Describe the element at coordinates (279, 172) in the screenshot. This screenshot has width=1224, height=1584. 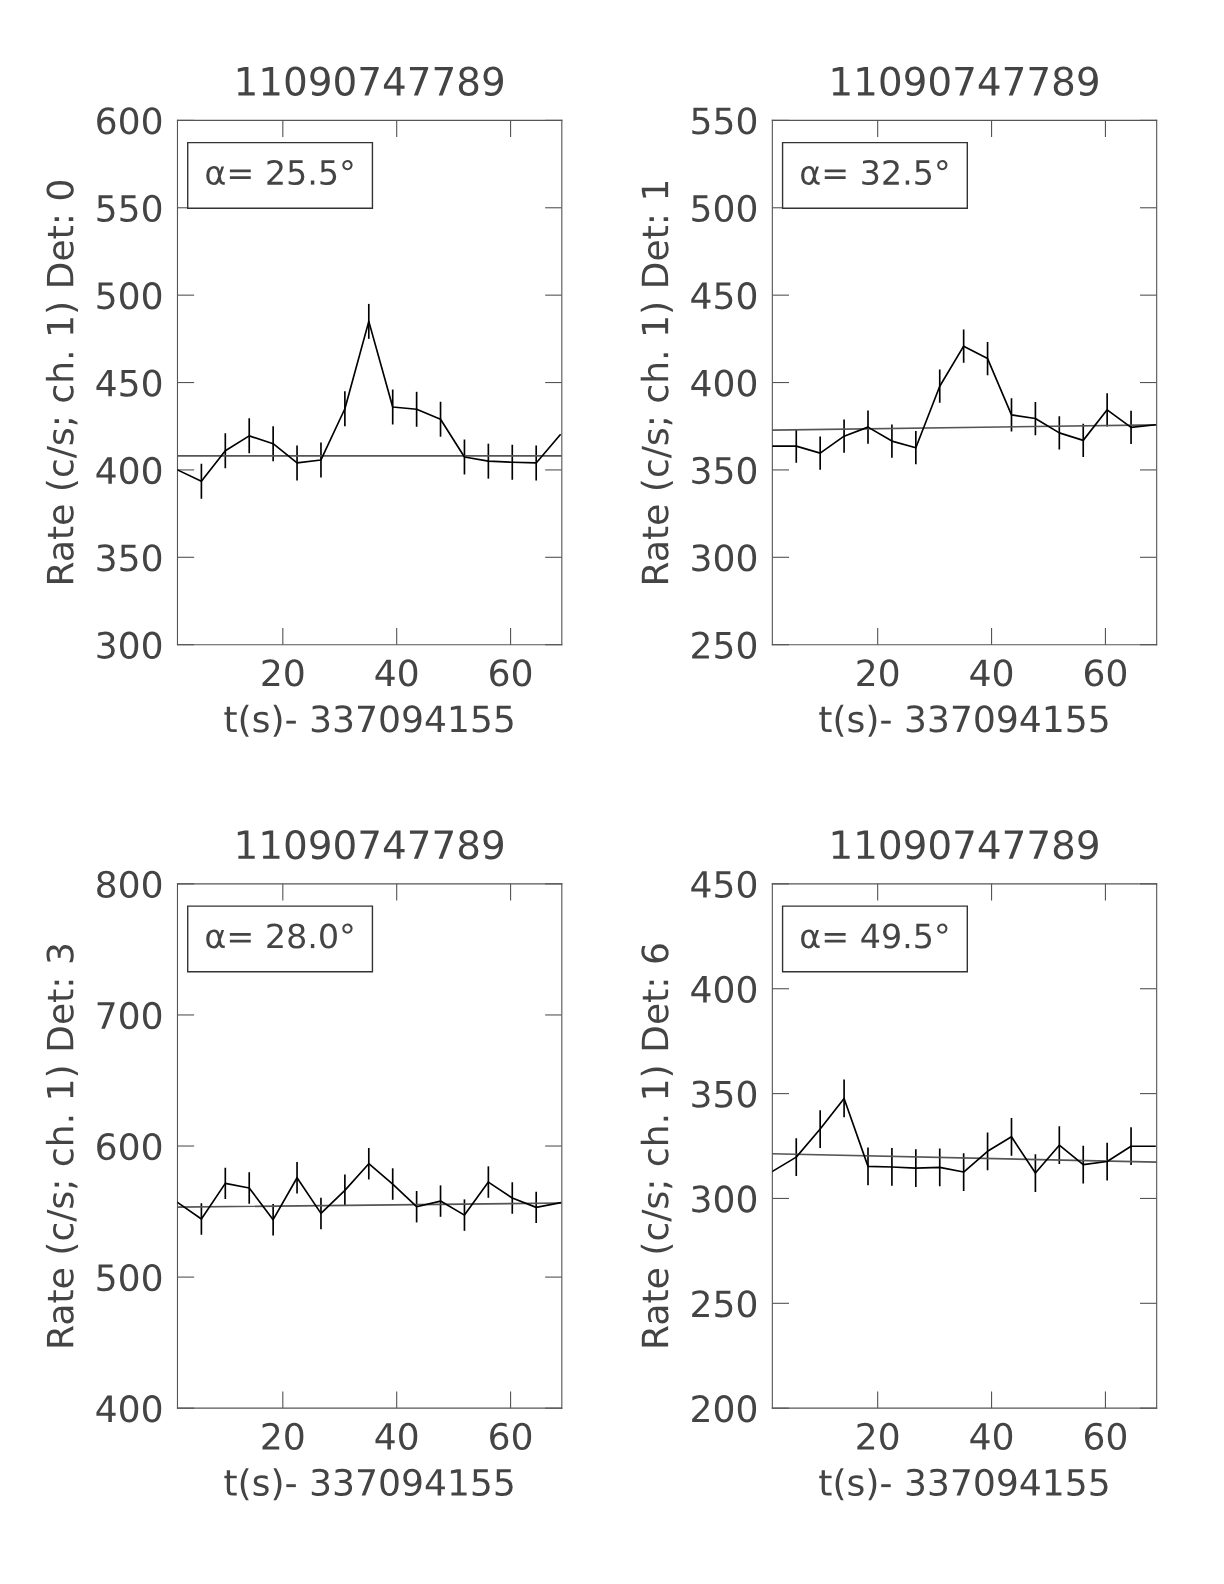
I see `annotation: α= 25.5°` at that location.